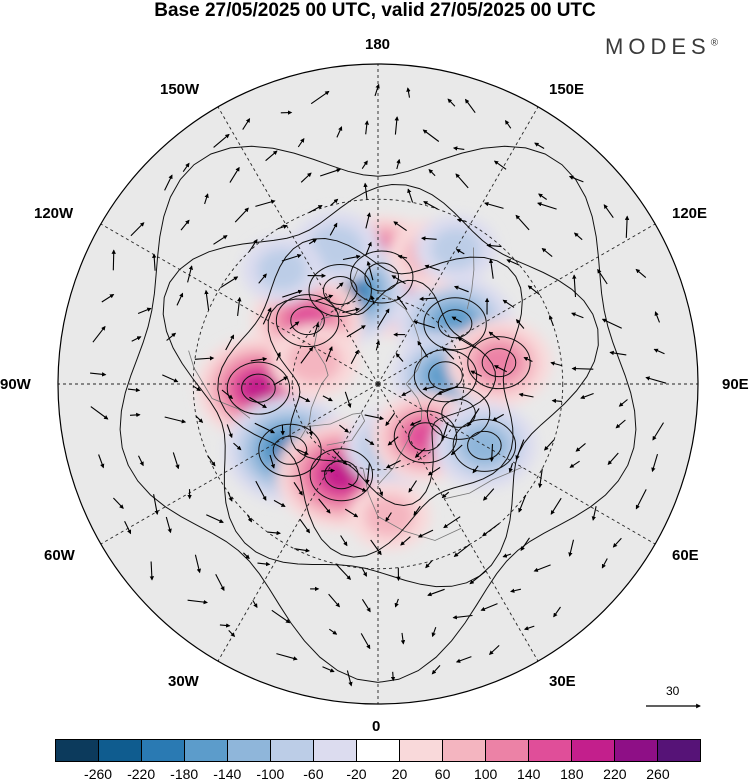 The image size is (750, 783). What do you see at coordinates (714, 43) in the screenshot?
I see `registered-mark: ®` at bounding box center [714, 43].